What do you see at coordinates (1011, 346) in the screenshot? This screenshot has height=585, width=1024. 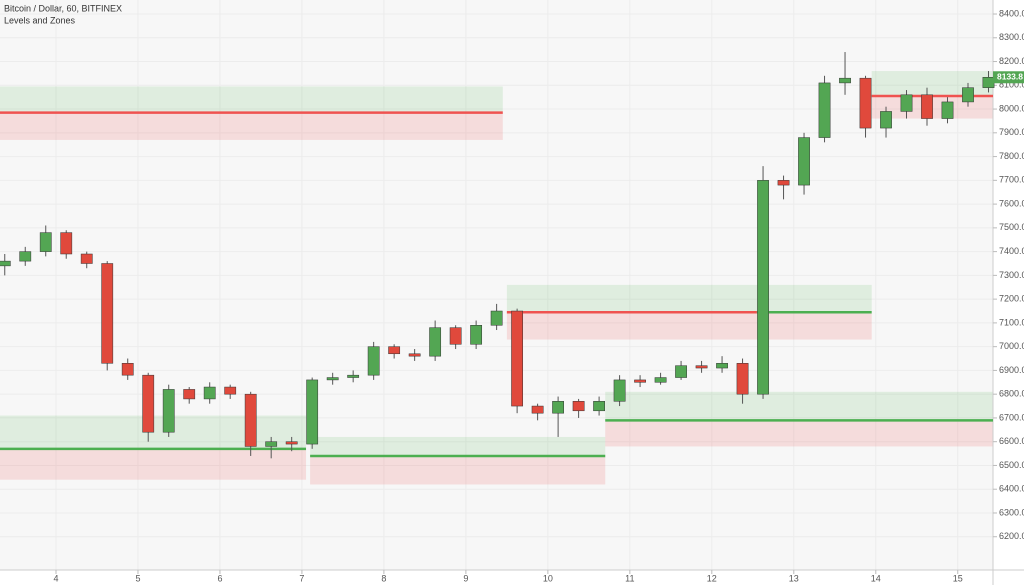 I see `y-tick-label: 7000.0` at bounding box center [1011, 346].